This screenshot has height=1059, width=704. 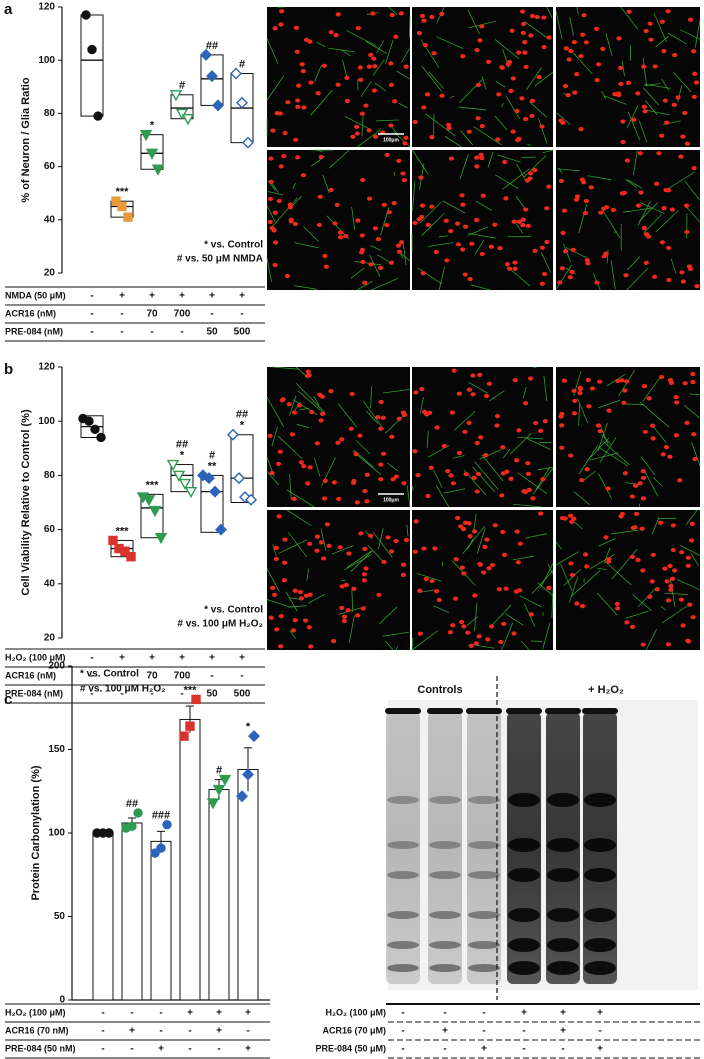 What do you see at coordinates (350, 1048) in the screenshot?
I see `treatment-label: PRE-084 (50 μM)` at bounding box center [350, 1048].